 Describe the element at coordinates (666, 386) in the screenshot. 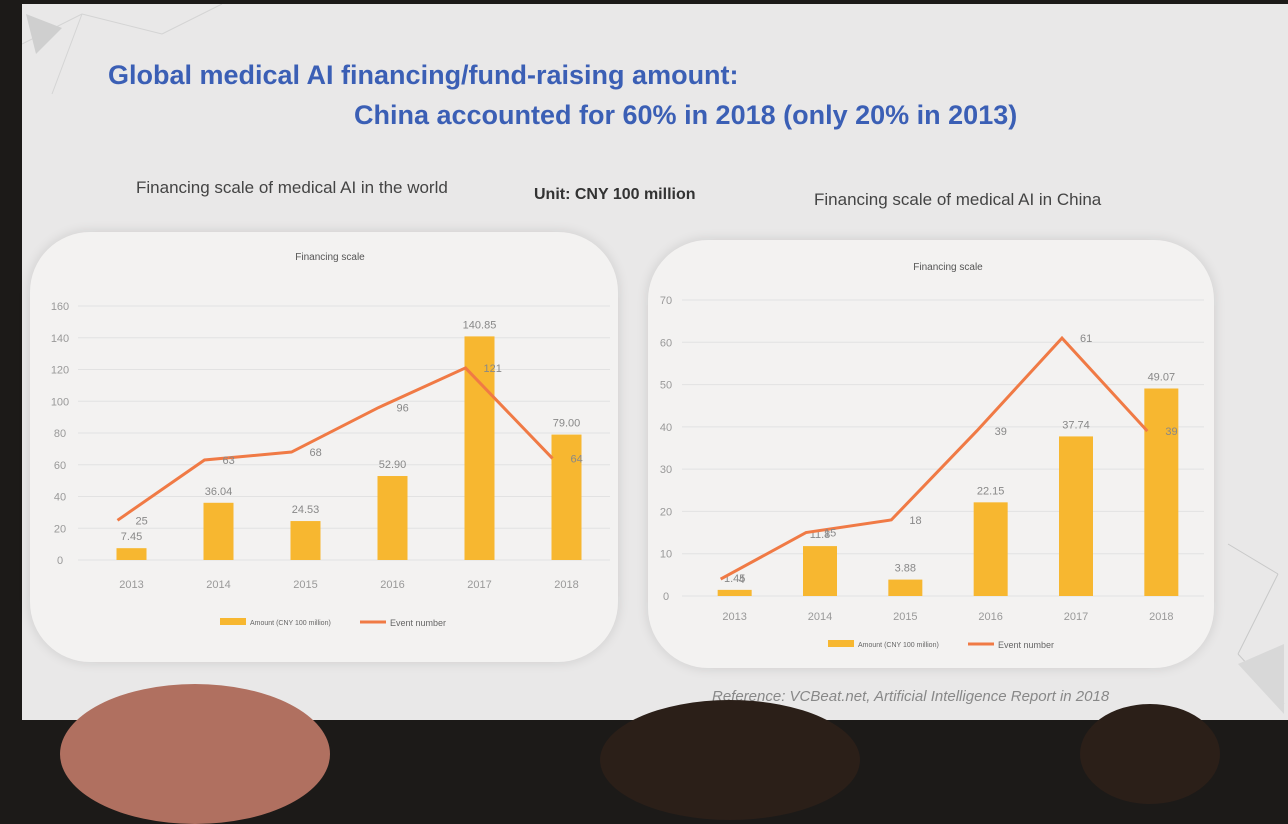

I see `y-tick-label: 50` at that location.